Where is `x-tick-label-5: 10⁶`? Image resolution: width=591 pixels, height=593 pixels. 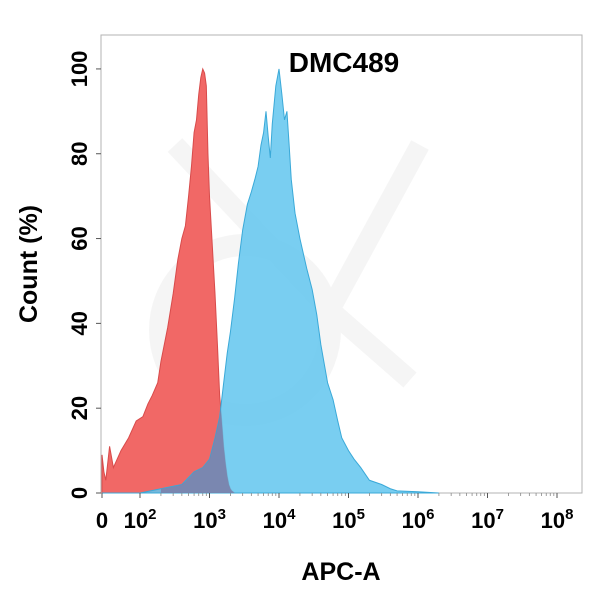
x-tick-label-5: 10⁶ is located at coordinates (418, 519).